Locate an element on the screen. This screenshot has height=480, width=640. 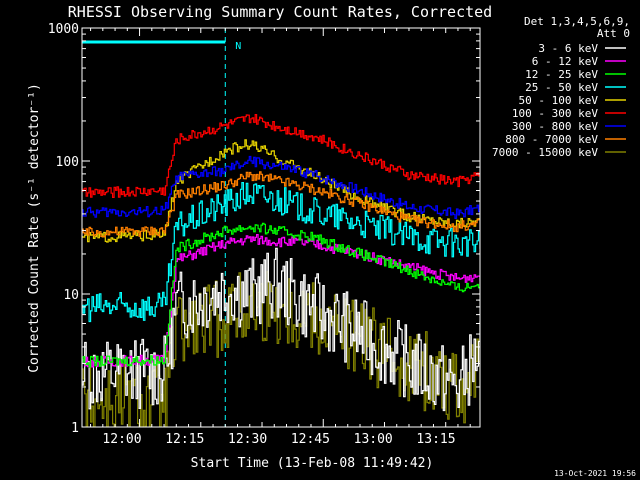
x-tick-label: 12:15 is located at coordinates (184, 439).